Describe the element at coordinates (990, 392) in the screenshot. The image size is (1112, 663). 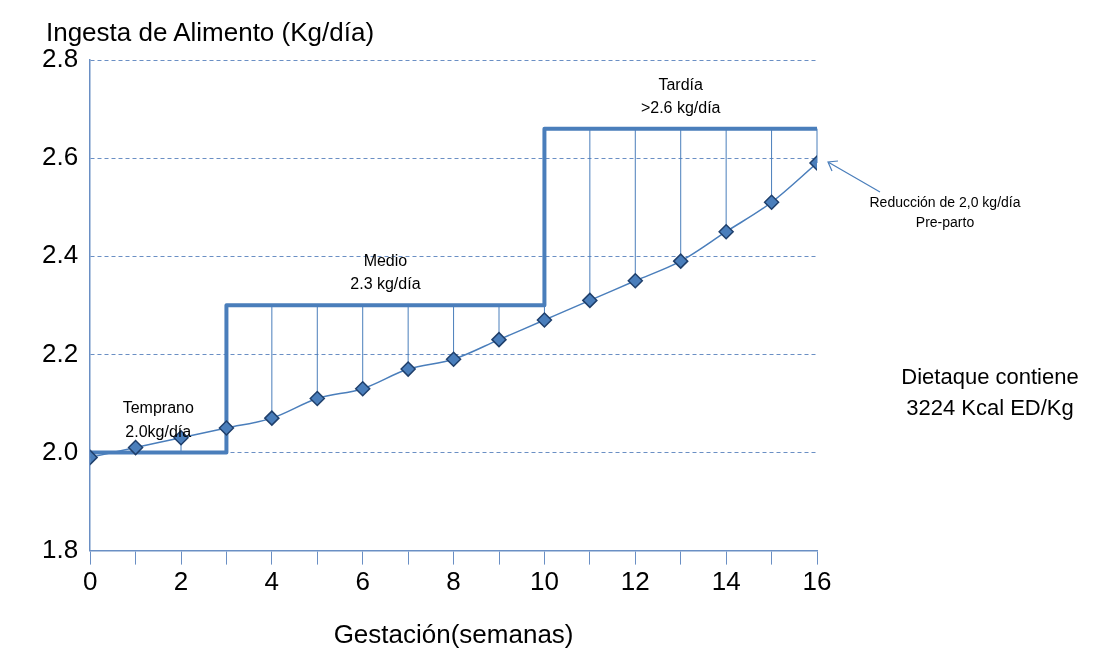
I see `text: Dietaque contiene 3224 Kcal ED/Kg` at that location.